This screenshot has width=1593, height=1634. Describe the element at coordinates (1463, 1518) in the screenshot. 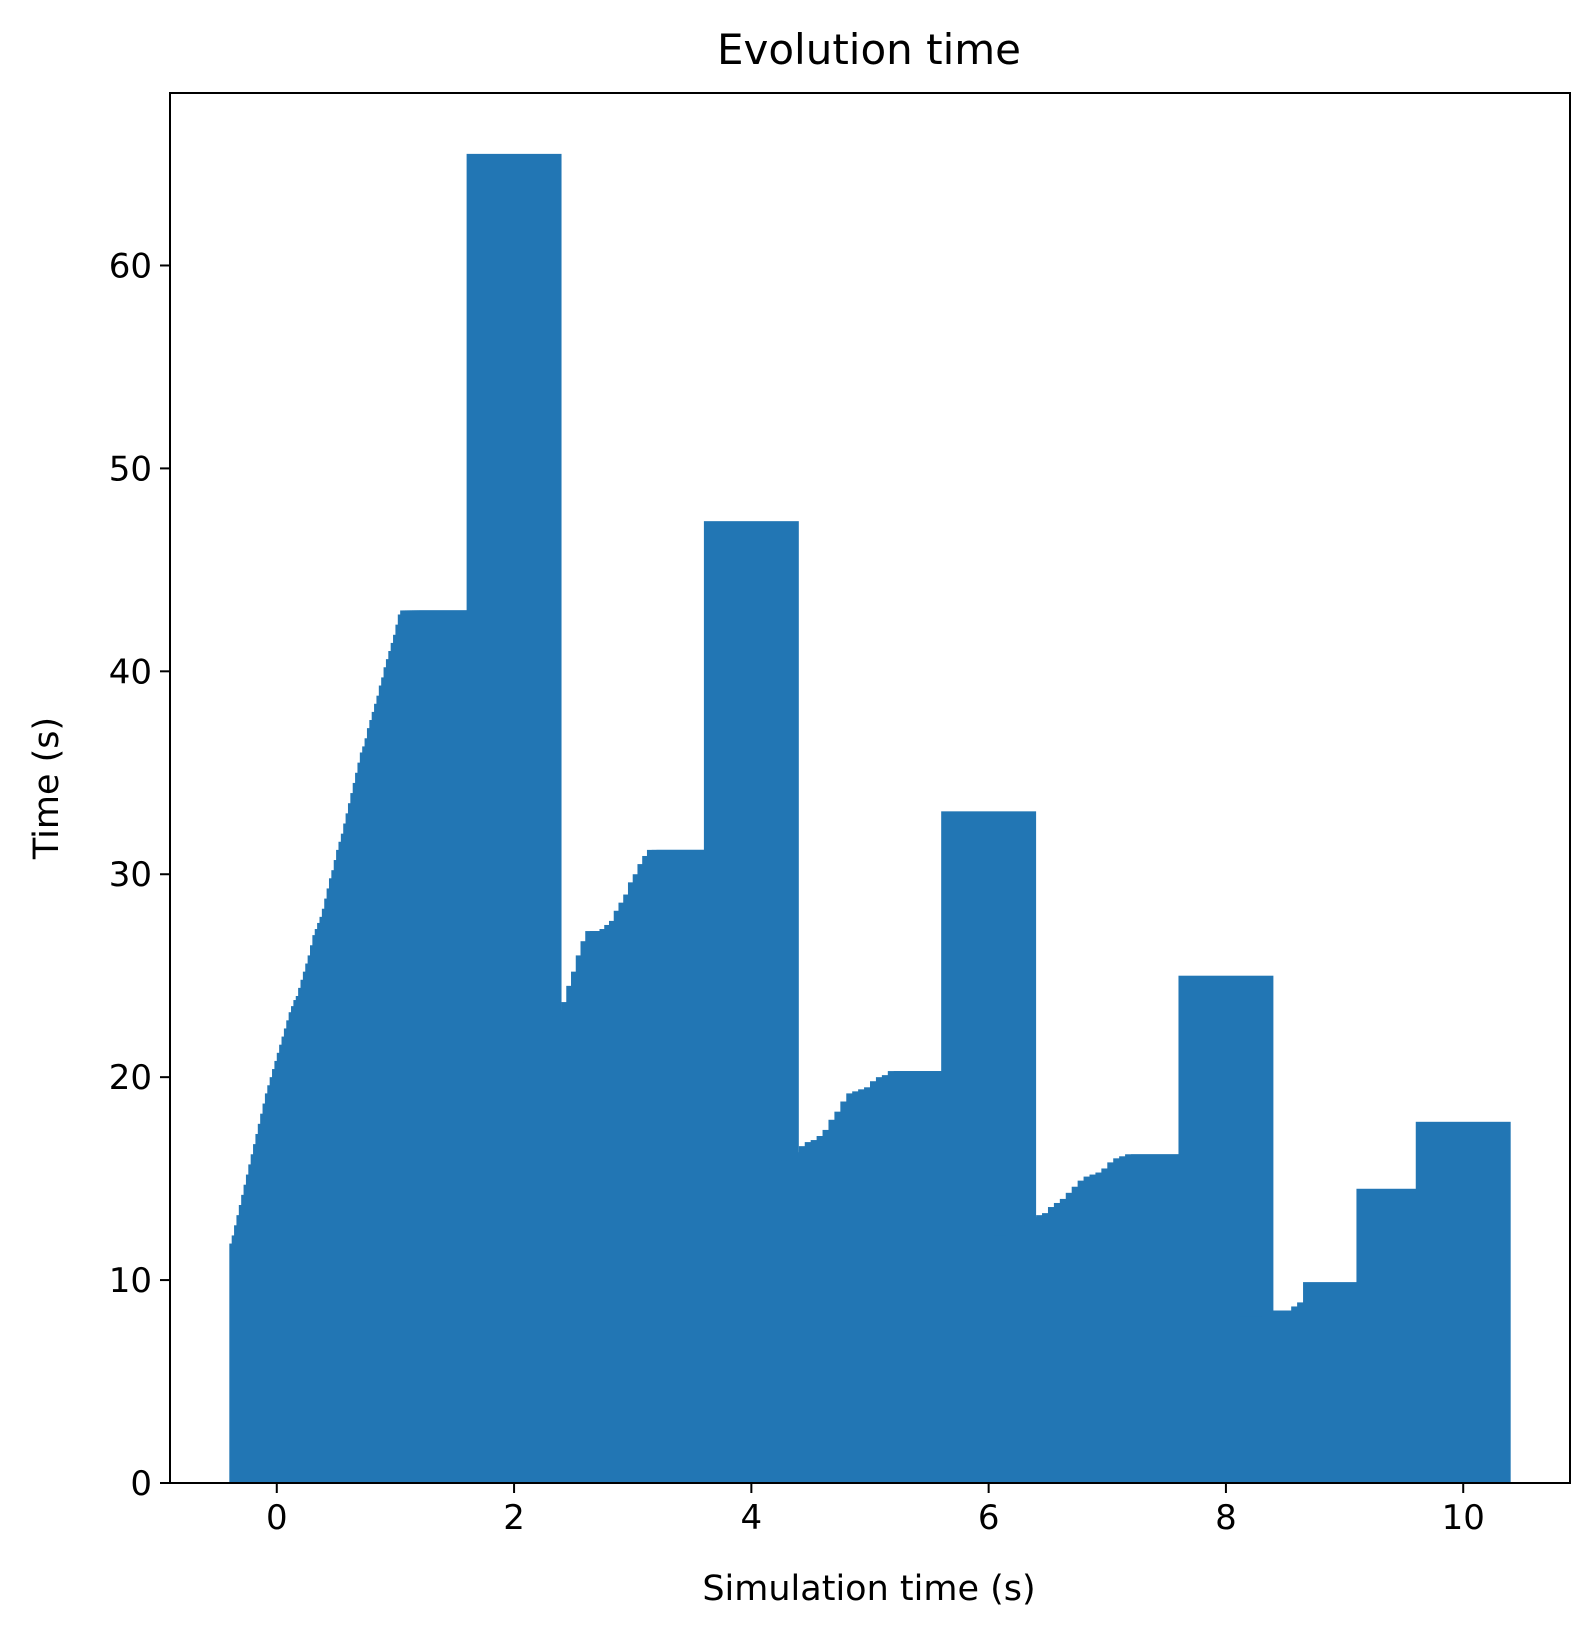

I see `x-tick-label: 10` at that location.